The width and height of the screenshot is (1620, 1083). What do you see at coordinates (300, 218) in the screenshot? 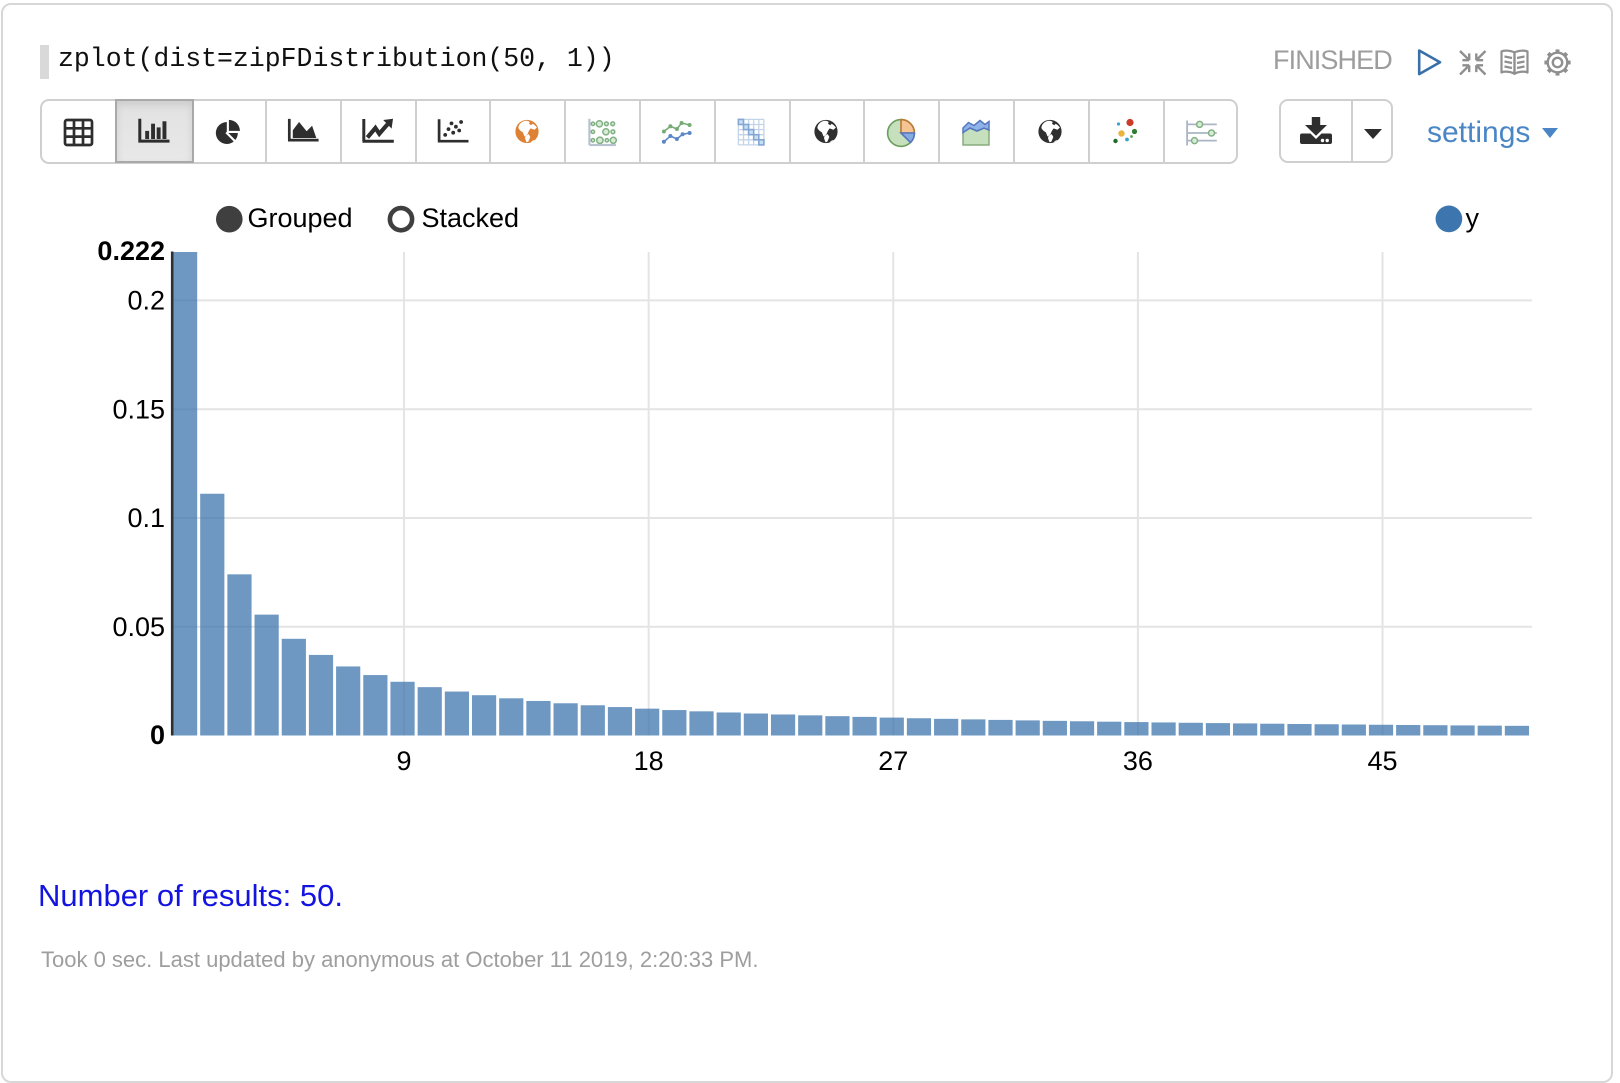
I see `svg-text: Grouped` at bounding box center [300, 218].